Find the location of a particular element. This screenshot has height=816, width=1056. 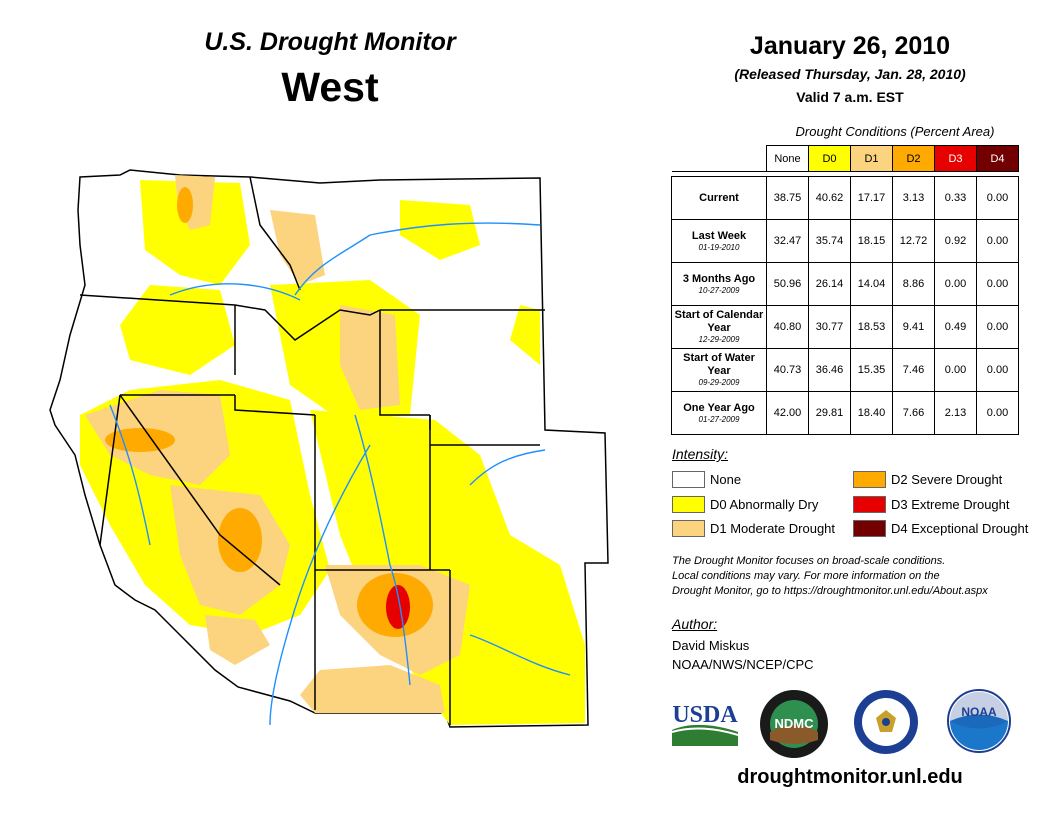

row-label-text: Current is located at coordinates (719, 197).